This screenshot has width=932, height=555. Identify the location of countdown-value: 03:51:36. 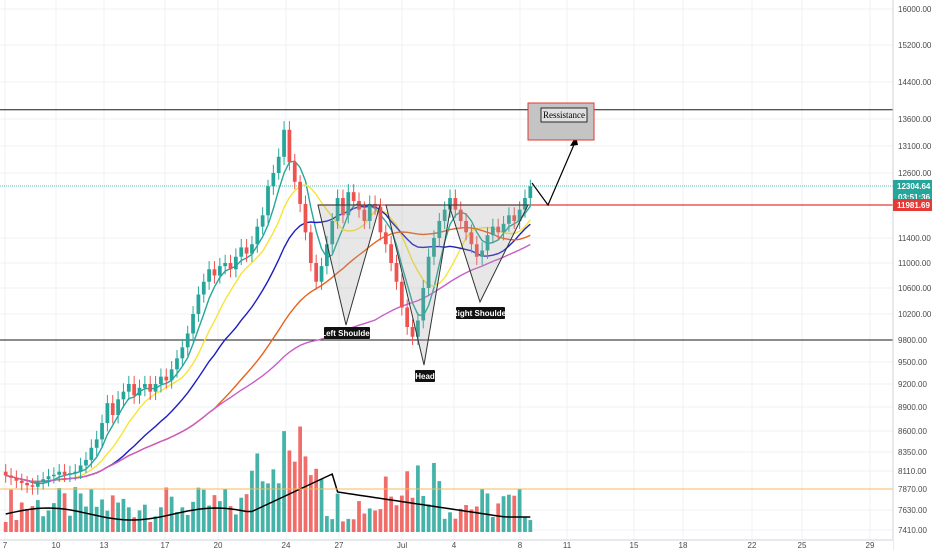
(914, 197).